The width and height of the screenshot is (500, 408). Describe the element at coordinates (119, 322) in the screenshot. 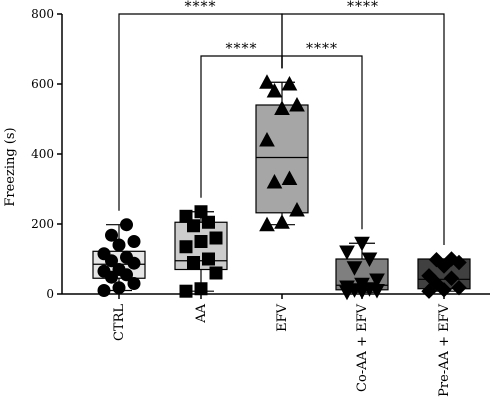

I see `x-tick-label: CTRL` at that location.